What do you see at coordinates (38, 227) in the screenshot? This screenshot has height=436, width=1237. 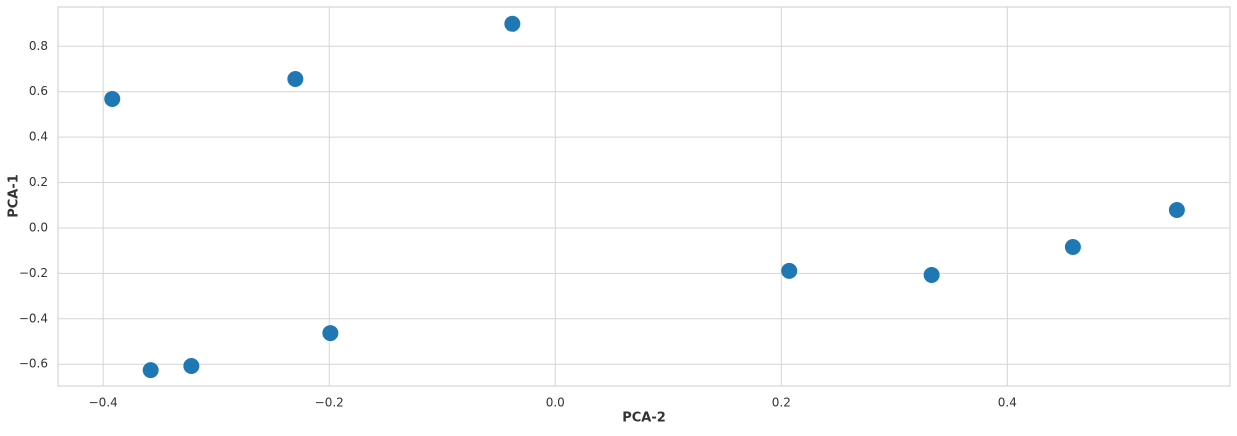 I see `y-tick-label: 0.0` at bounding box center [38, 227].